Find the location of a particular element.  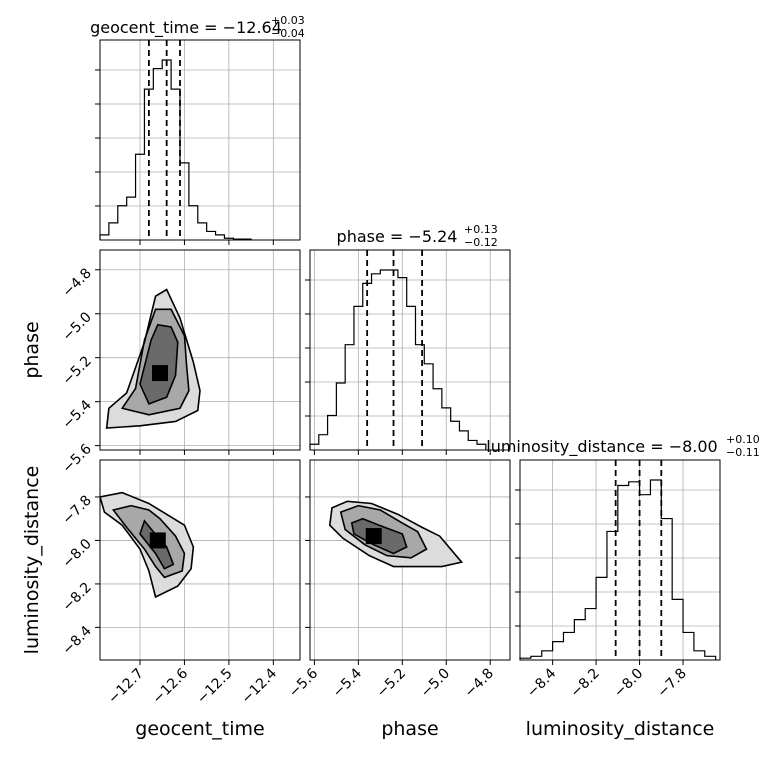

x-tick-label: −8.2 is located at coordinates (585, 683).